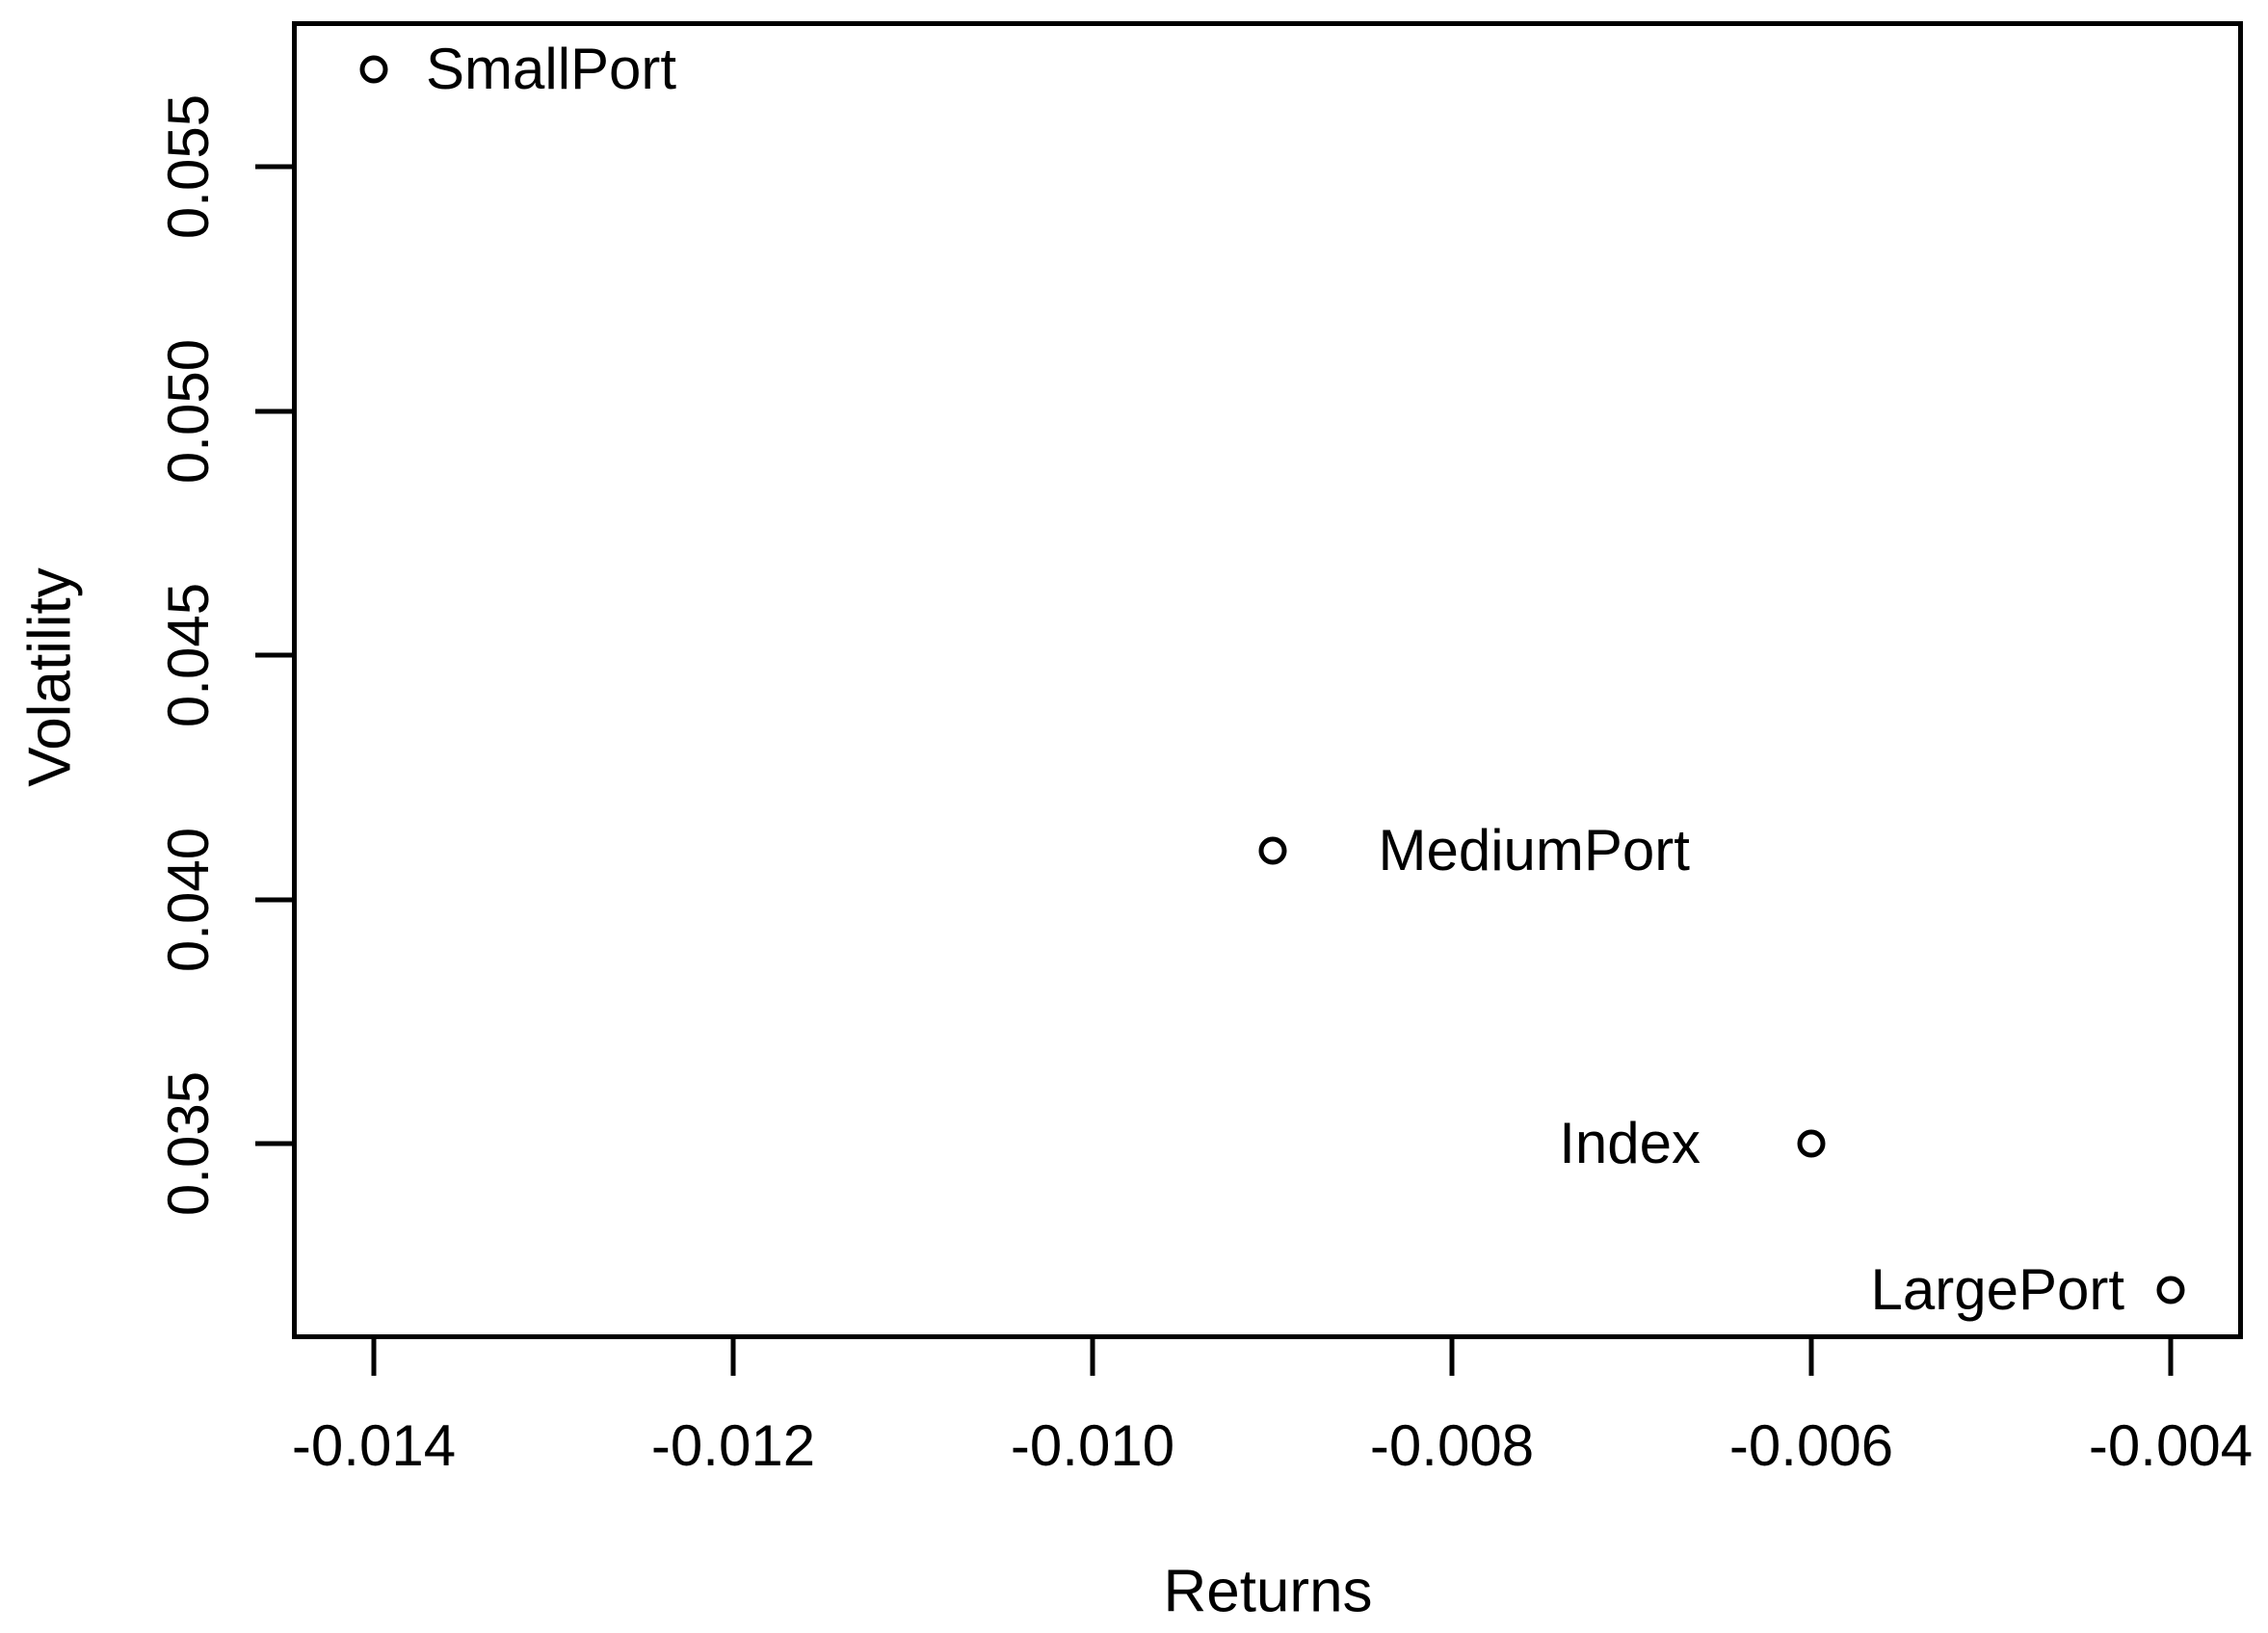 Image resolution: width=2268 pixels, height=1633 pixels. Describe the element at coordinates (188, 166) in the screenshot. I see `y-axis-tick-label: 0.055` at that location.